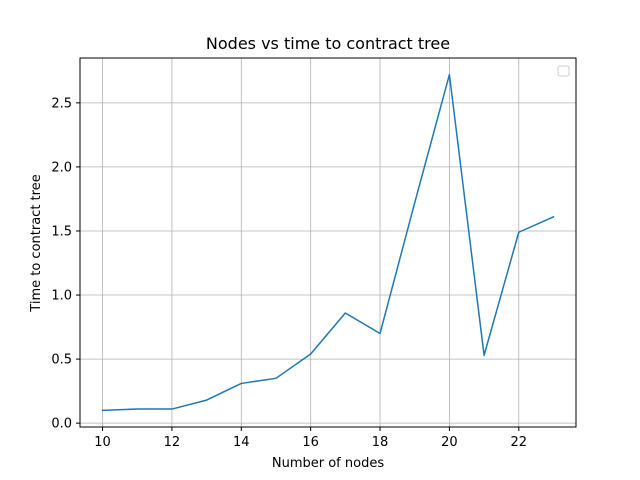 The width and height of the screenshot is (640, 480). What do you see at coordinates (328, 43) in the screenshot?
I see `chart-title: Nodes vs time to contract tree` at bounding box center [328, 43].